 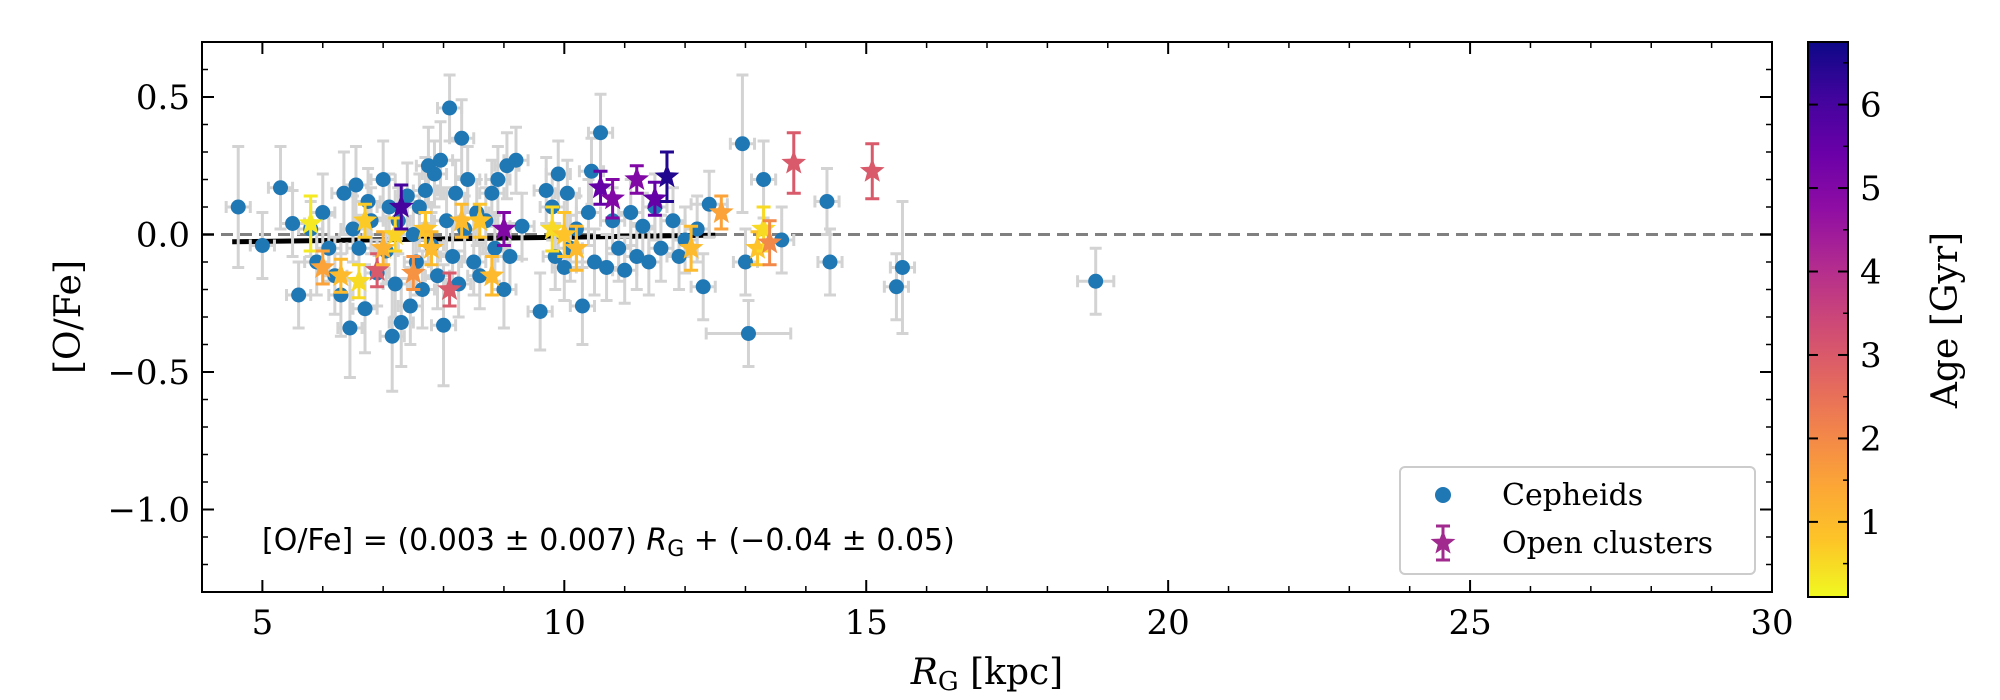 I want to click on y-tick-label: −1.0, so click(x=148, y=511).